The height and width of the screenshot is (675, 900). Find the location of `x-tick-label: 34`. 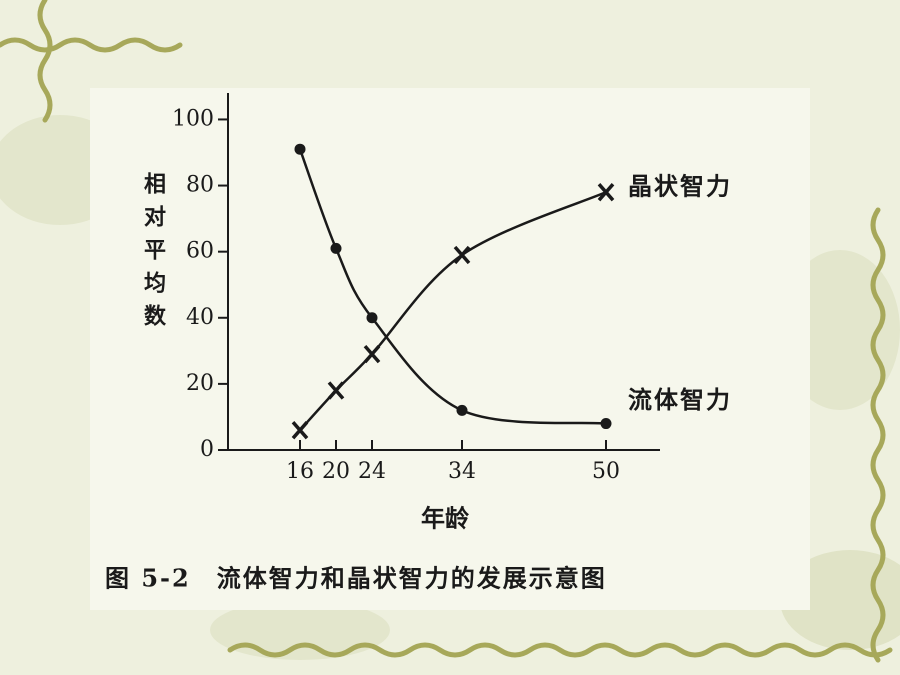

x-tick-label: 34 is located at coordinates (462, 471).